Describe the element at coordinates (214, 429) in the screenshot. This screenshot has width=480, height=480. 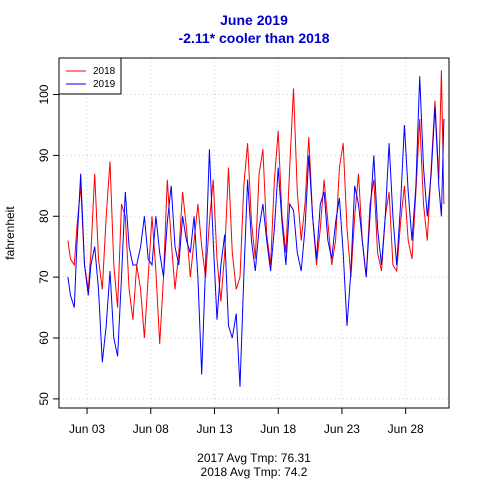
I see `x-tick-label: Jun 13` at that location.